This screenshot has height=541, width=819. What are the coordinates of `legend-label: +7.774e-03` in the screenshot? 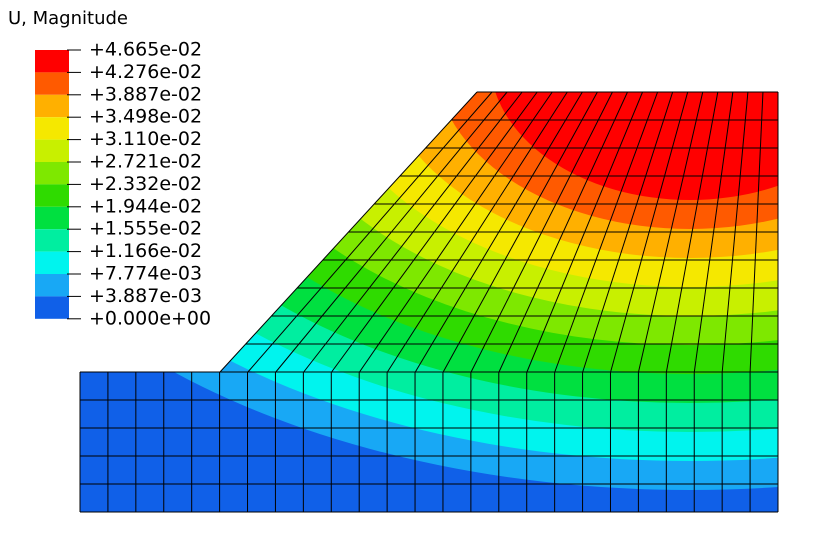 It's located at (145, 274).